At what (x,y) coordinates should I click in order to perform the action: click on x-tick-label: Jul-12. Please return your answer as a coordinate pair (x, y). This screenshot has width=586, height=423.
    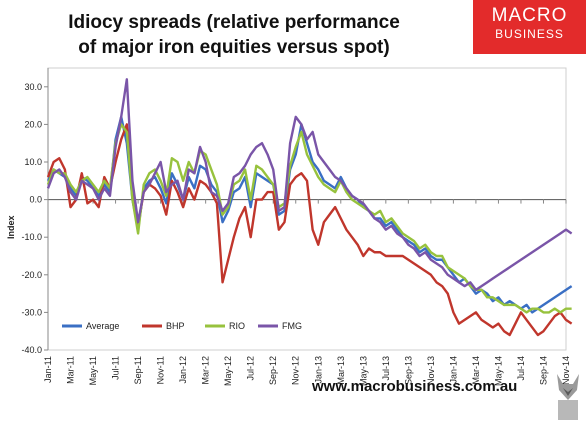
    Looking at the image, I should click on (251, 368).